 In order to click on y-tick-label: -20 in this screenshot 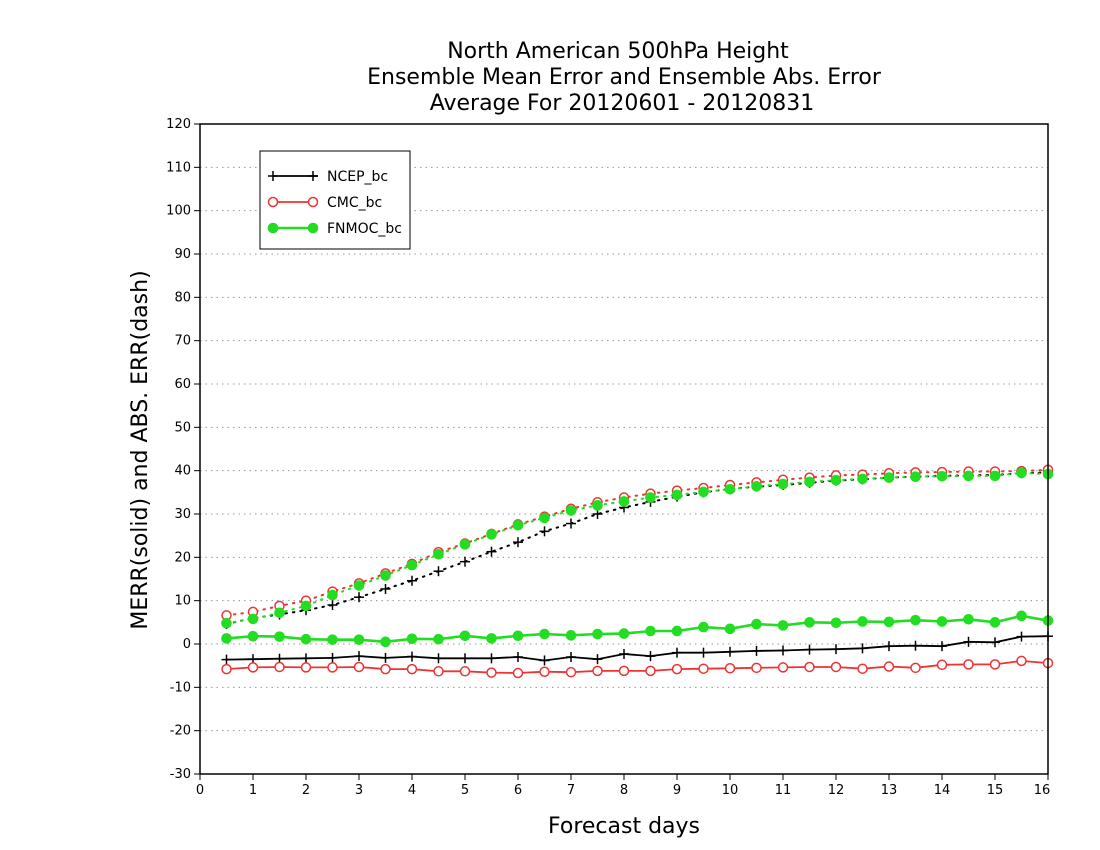, I will do `click(180, 731)`.